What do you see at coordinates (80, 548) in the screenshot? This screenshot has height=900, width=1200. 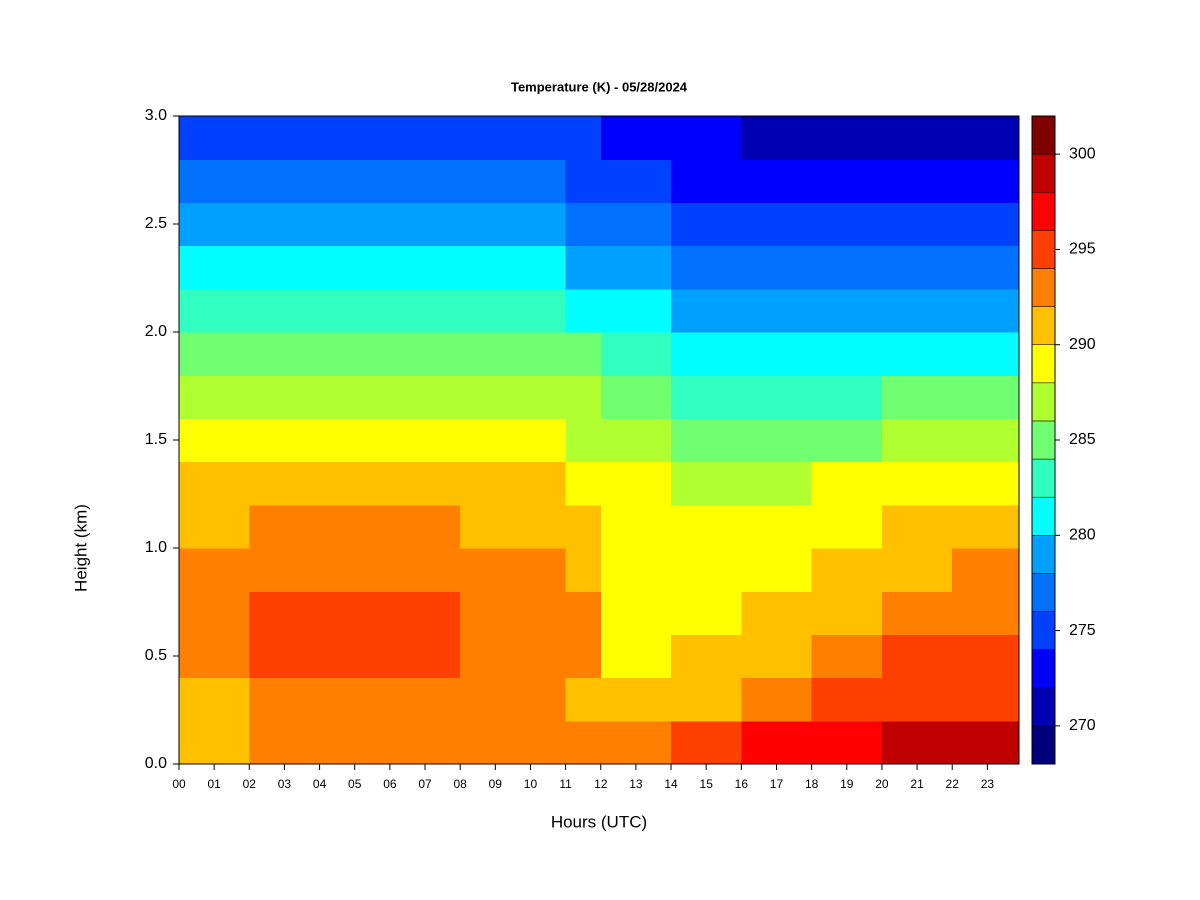 I see `y-axis-label: Height (km)` at bounding box center [80, 548].